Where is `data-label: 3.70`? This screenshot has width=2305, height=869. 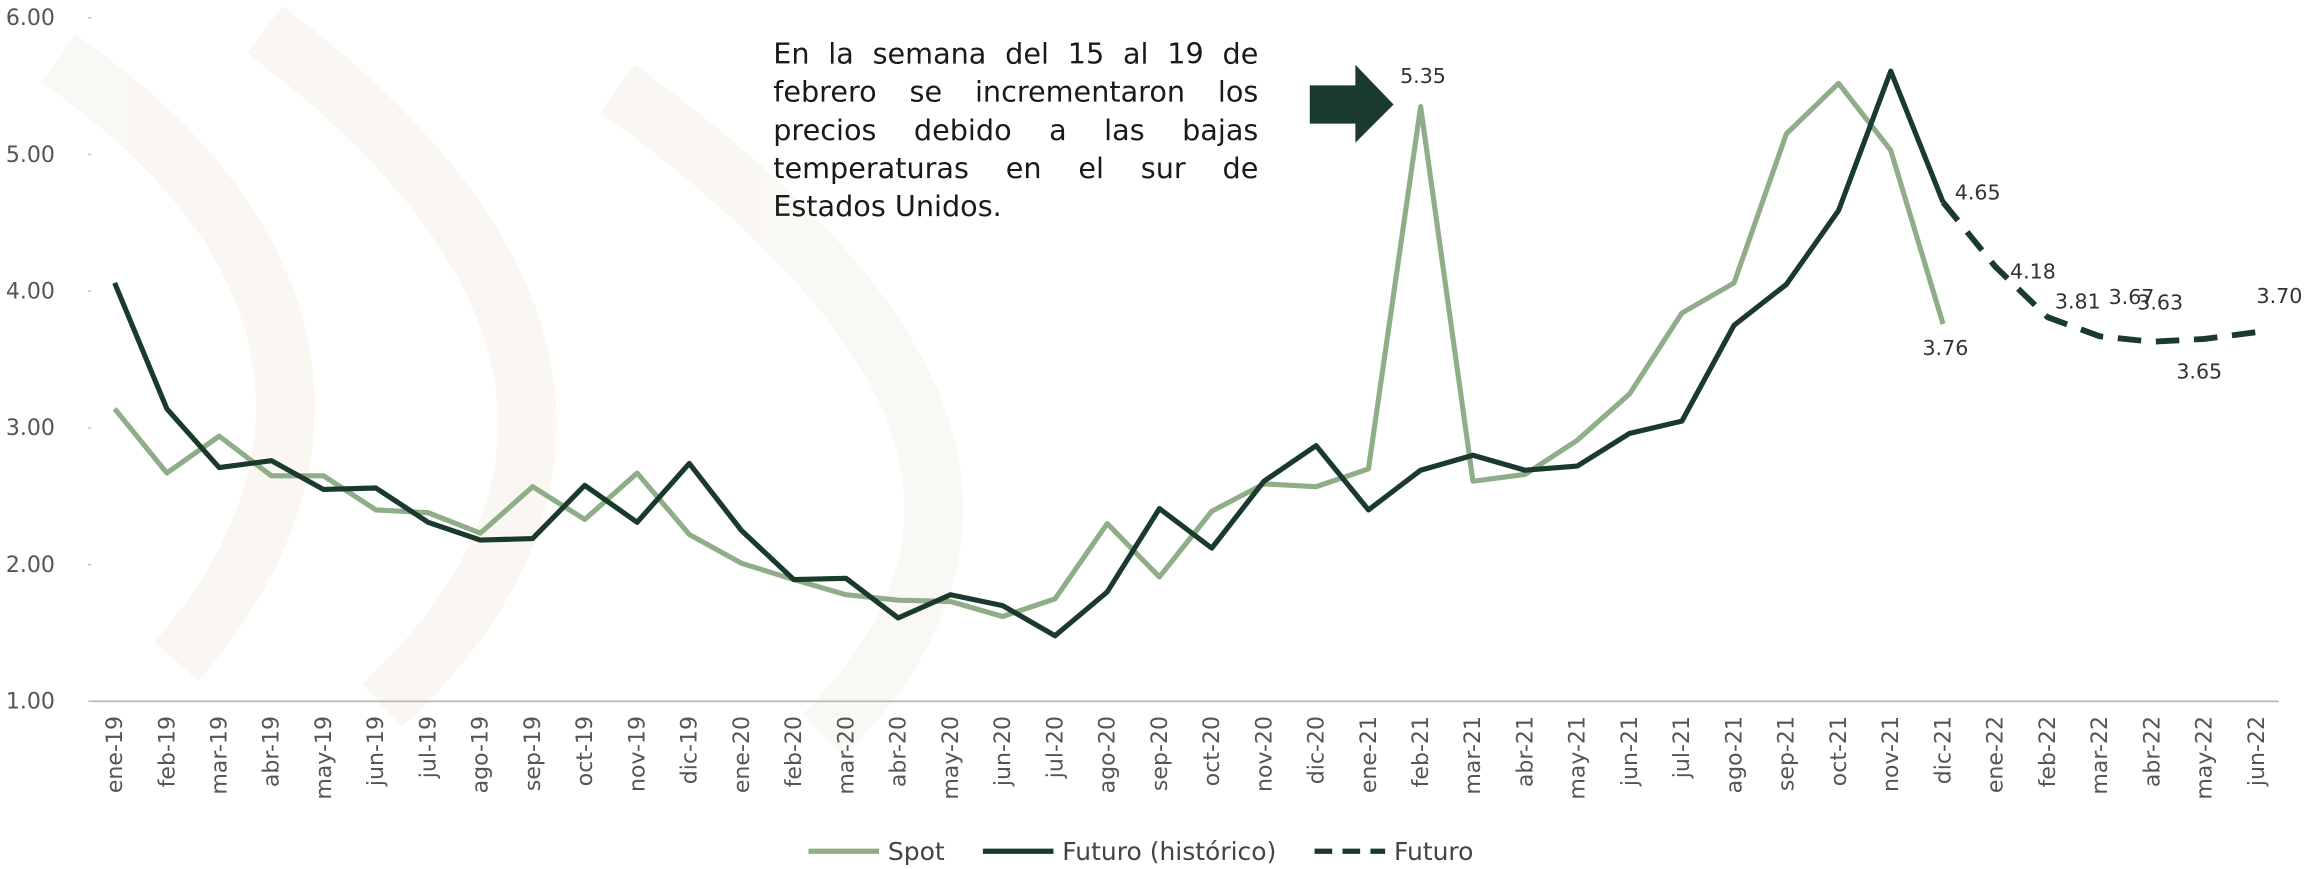
data-label: 3.70 is located at coordinates (2279, 296).